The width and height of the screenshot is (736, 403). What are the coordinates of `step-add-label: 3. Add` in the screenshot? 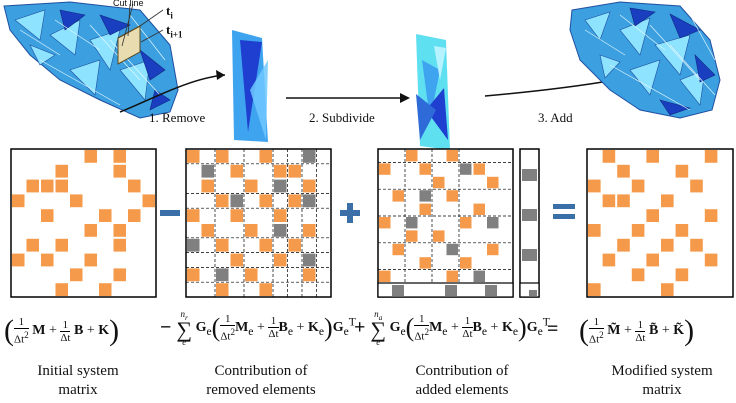 It's located at (555, 117).